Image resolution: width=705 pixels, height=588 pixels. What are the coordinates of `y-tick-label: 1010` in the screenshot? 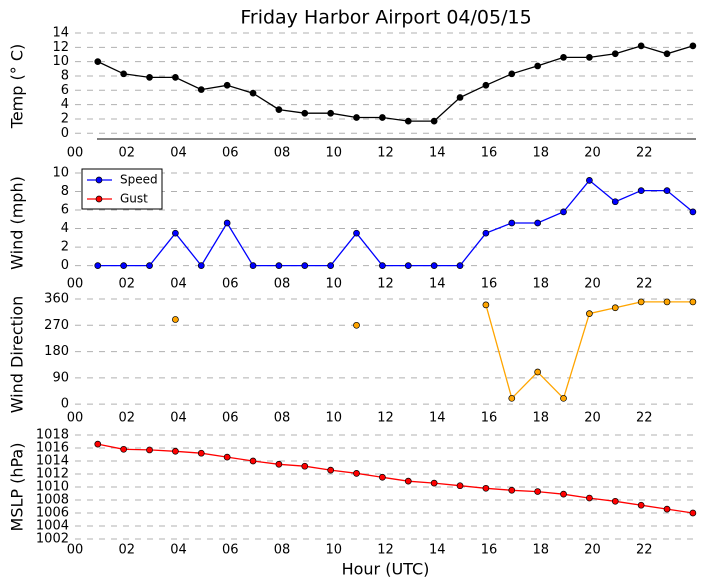 It's located at (52, 487).